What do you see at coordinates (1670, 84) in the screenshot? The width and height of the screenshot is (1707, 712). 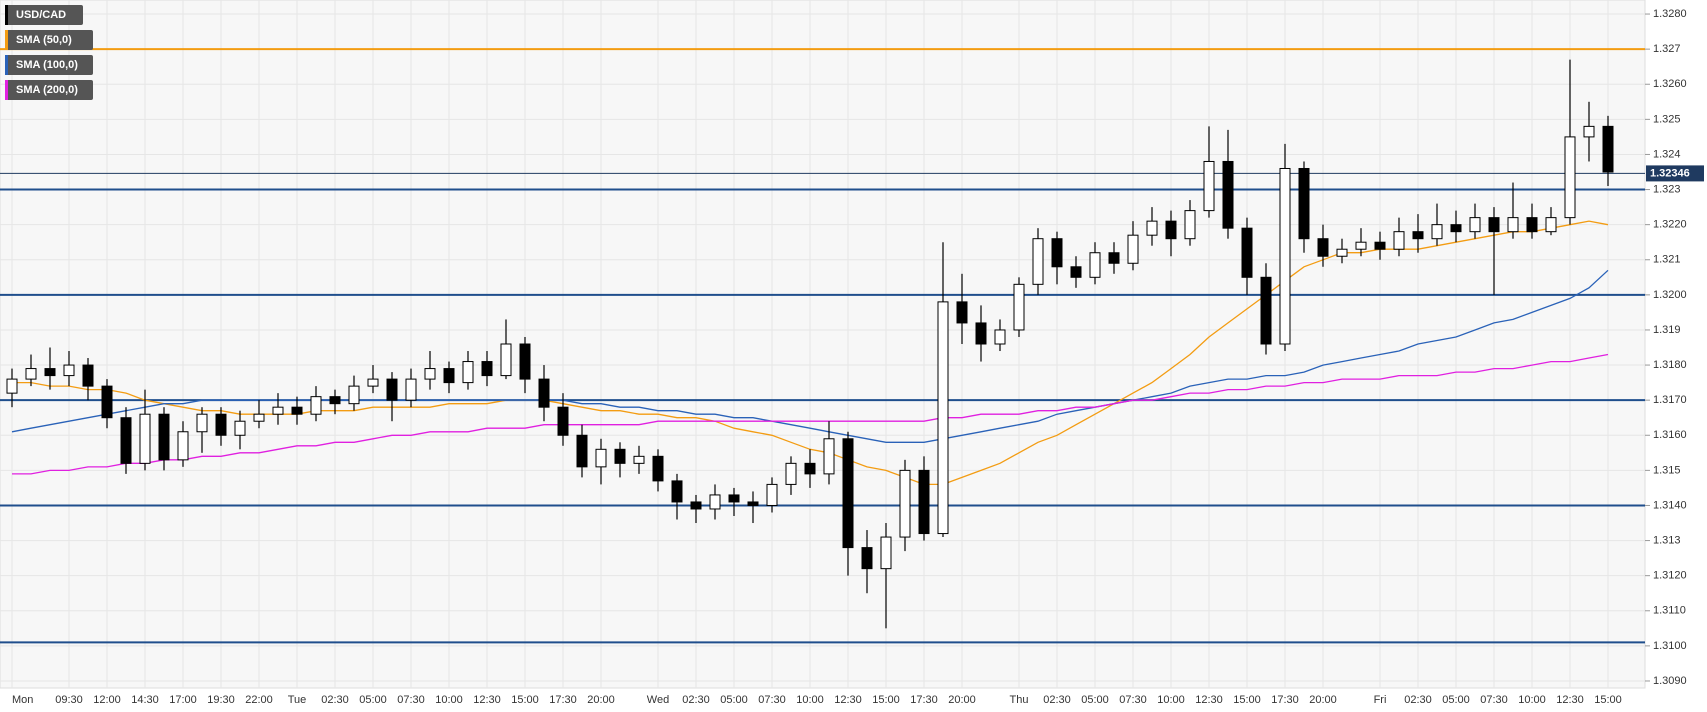 I see `y-tick-label: 1.3260` at bounding box center [1670, 84].